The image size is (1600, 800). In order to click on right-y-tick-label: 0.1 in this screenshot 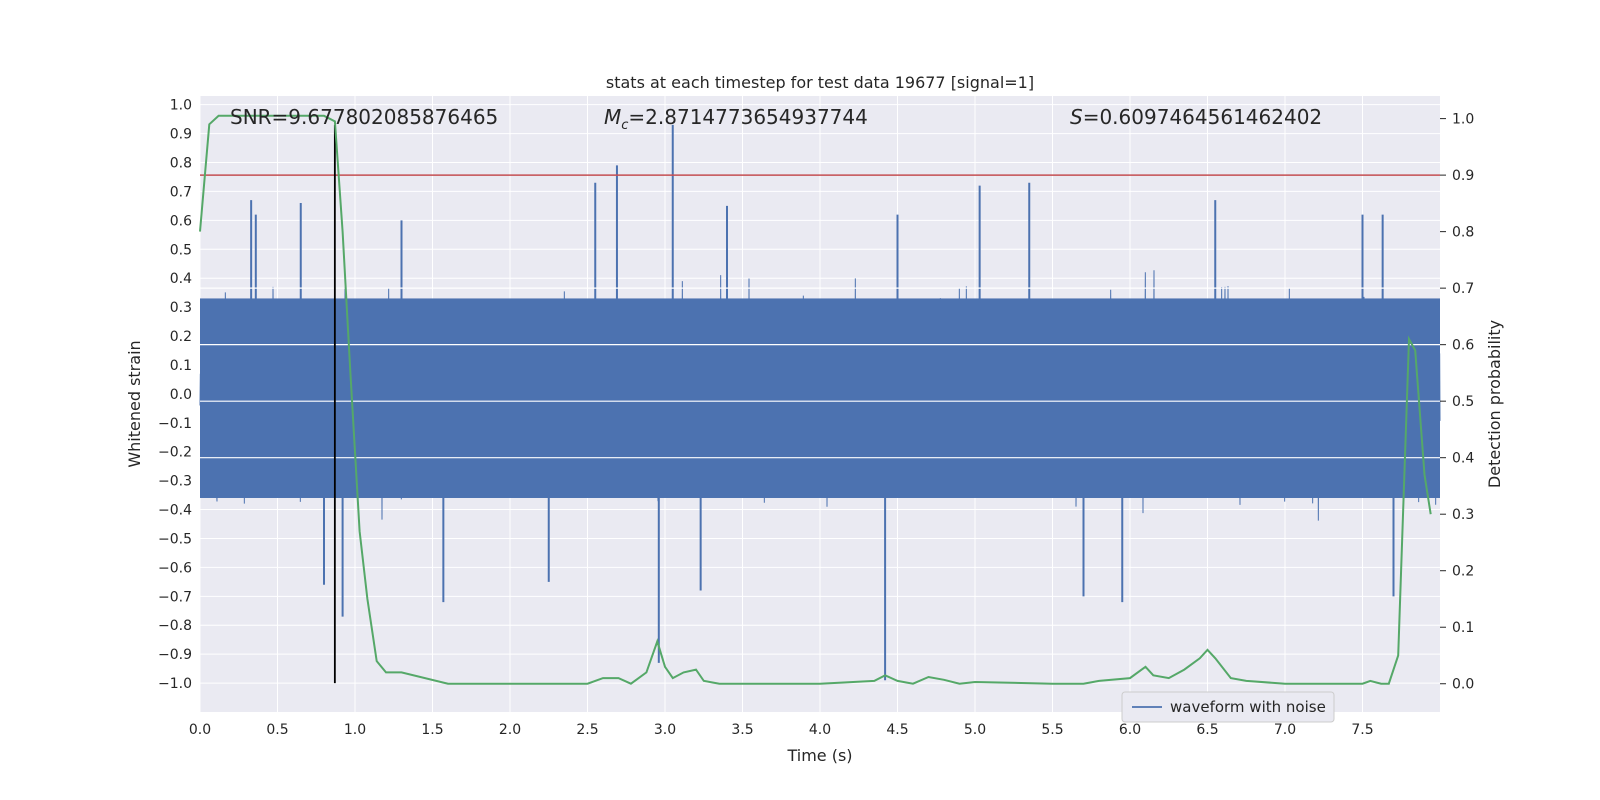, I will do `click(1463, 628)`.